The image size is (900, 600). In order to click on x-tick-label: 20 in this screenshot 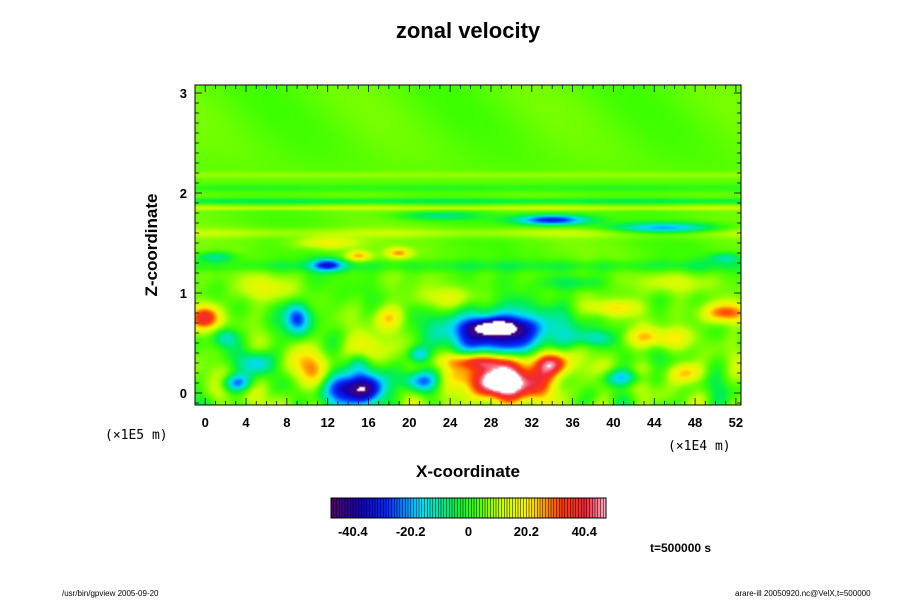, I will do `click(409, 422)`.